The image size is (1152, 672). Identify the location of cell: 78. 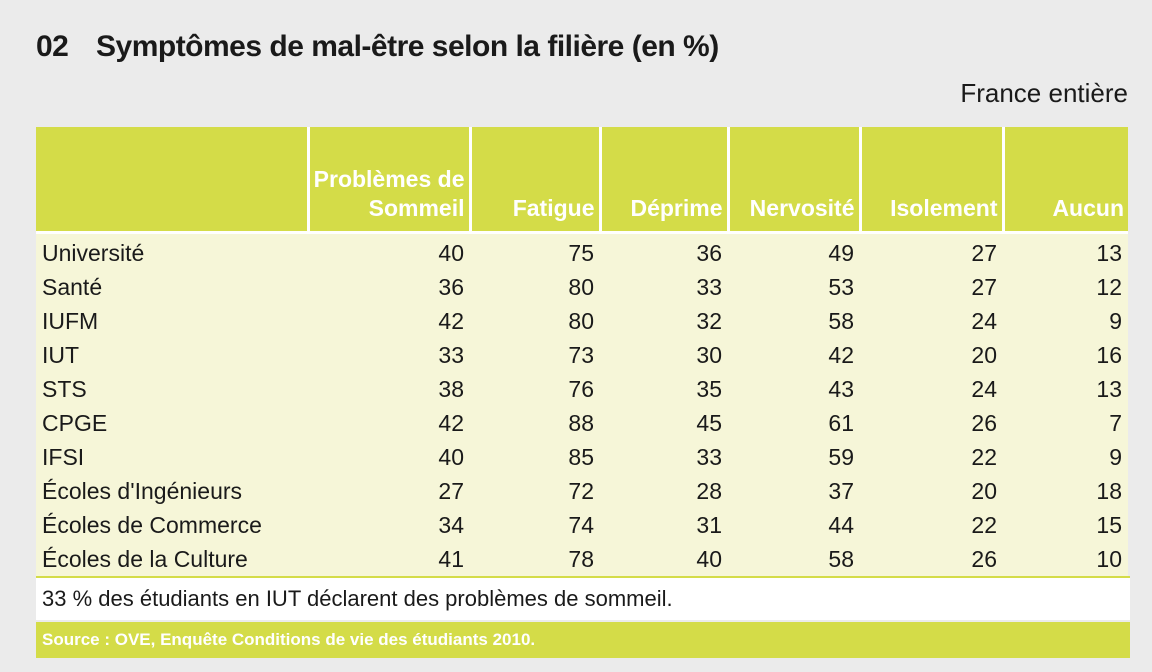
(535, 559).